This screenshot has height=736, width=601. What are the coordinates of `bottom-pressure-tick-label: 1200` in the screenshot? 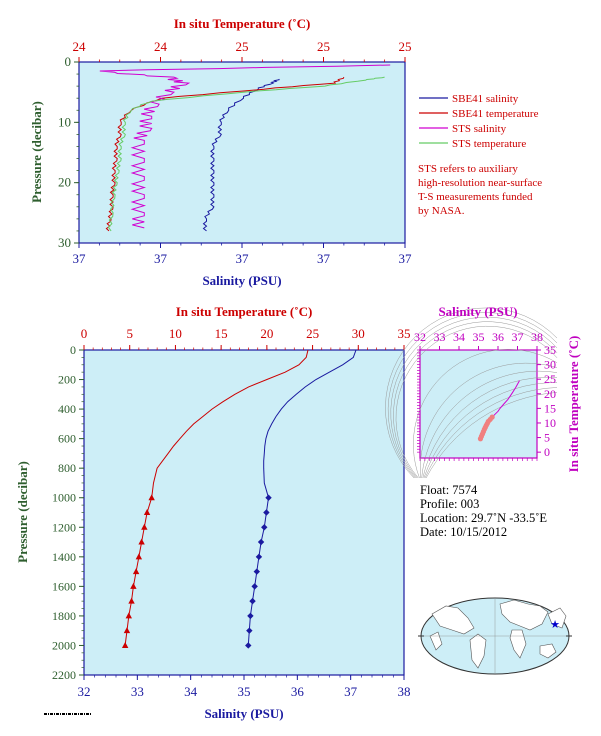 It's located at (64, 527).